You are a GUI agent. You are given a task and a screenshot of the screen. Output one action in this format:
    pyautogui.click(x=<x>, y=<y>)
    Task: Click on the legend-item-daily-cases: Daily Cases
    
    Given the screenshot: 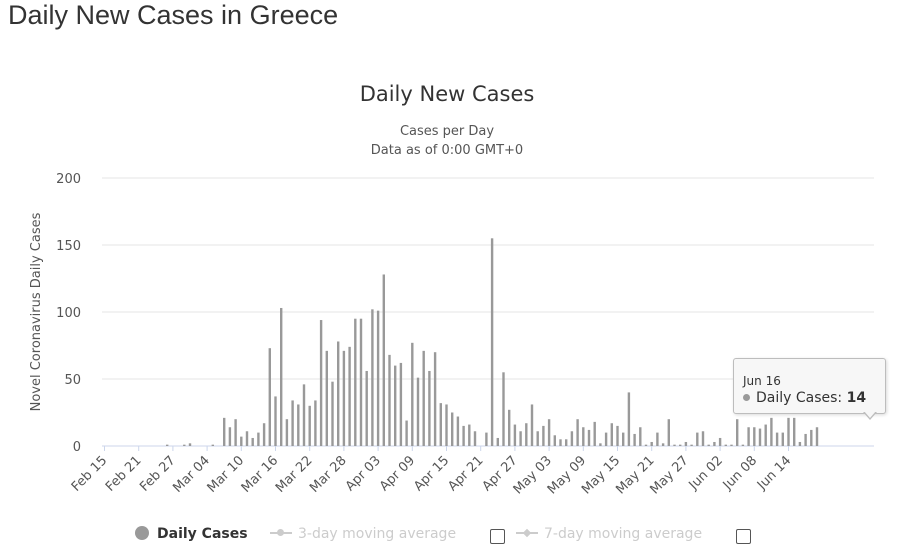 What is the action you would take?
    pyautogui.click(x=191, y=534)
    